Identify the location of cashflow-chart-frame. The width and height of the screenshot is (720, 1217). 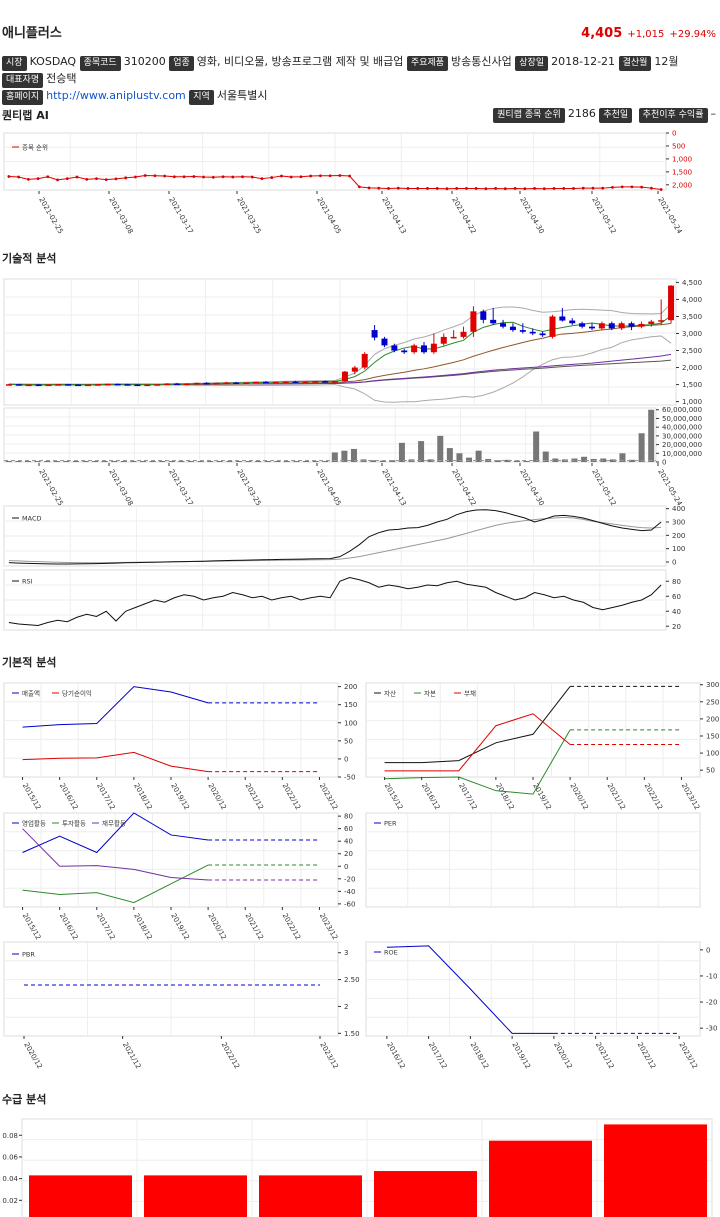
(171, 860).